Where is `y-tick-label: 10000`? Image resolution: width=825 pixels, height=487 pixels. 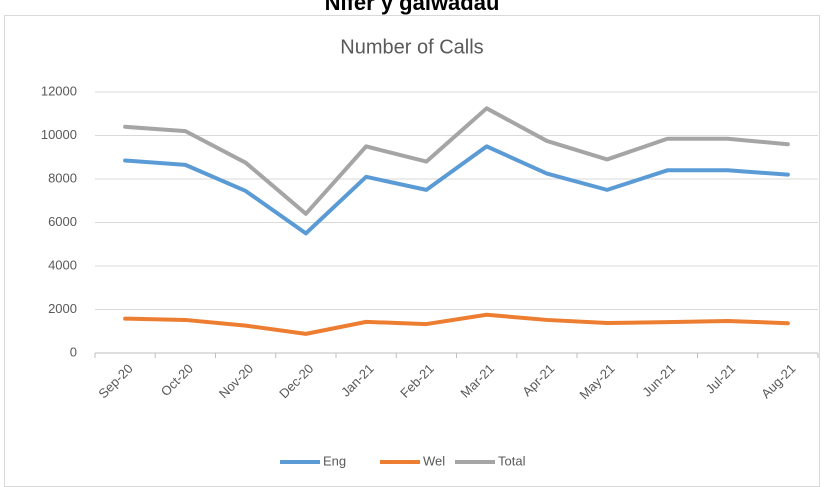 y-tick-label: 10000 is located at coordinates (59, 134).